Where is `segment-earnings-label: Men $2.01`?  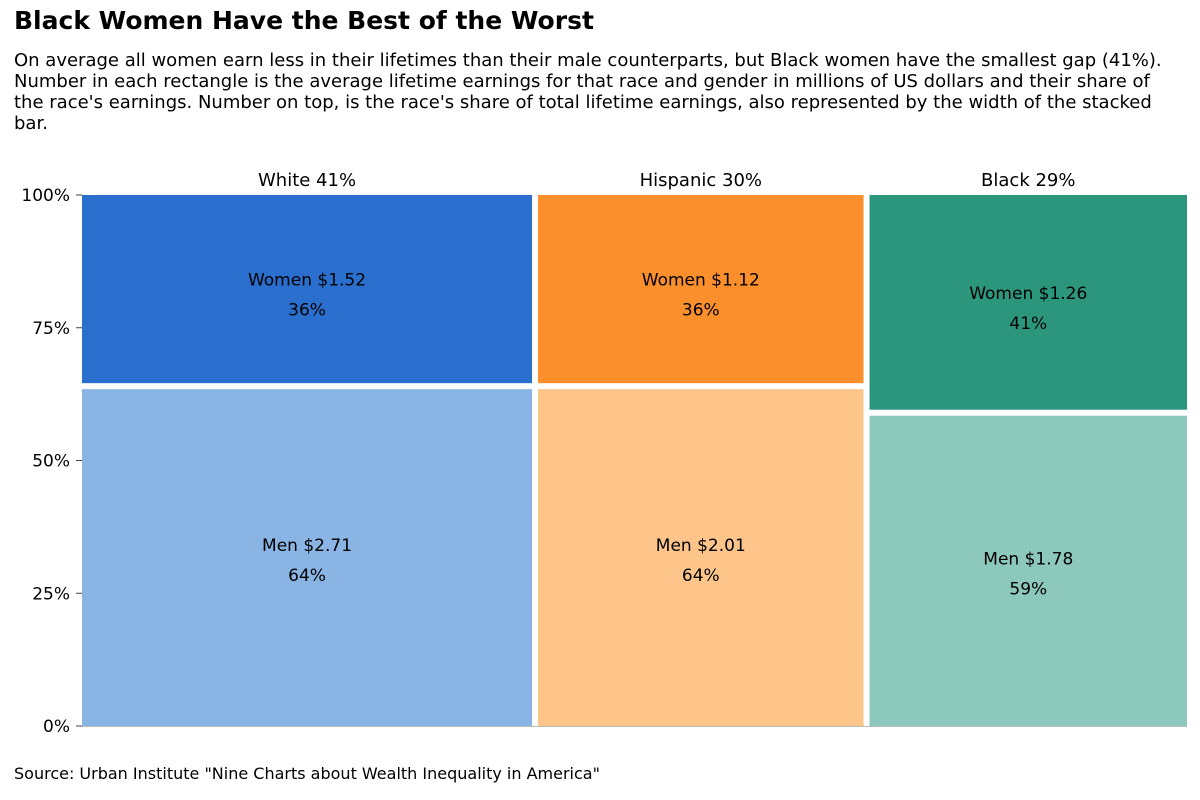
segment-earnings-label: Men $2.01 is located at coordinates (701, 546).